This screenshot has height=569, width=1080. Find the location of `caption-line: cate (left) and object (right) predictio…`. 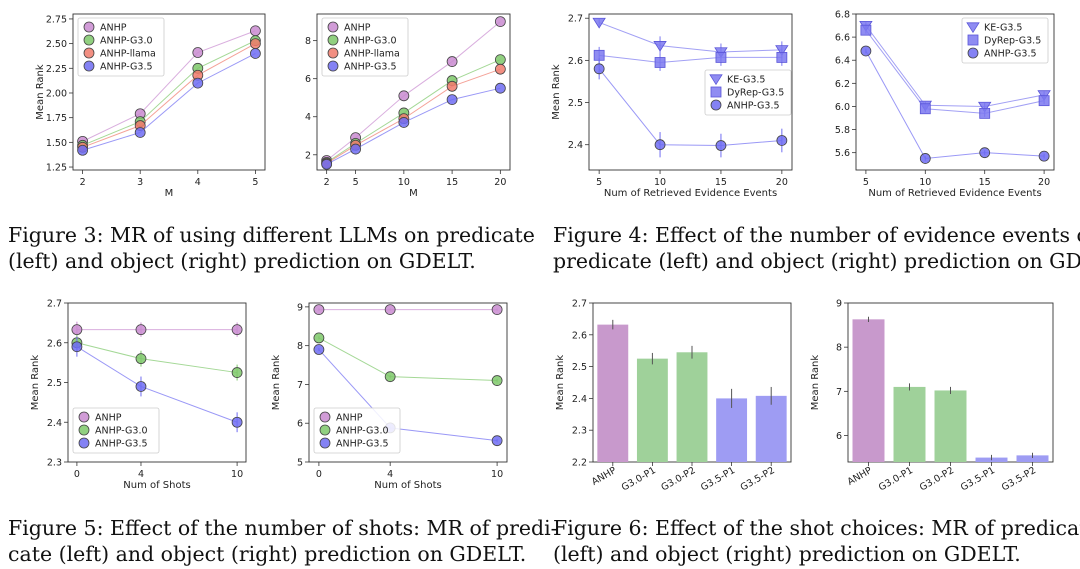

caption-line: cate (left) and object (right) predictio… is located at coordinates (267, 554).